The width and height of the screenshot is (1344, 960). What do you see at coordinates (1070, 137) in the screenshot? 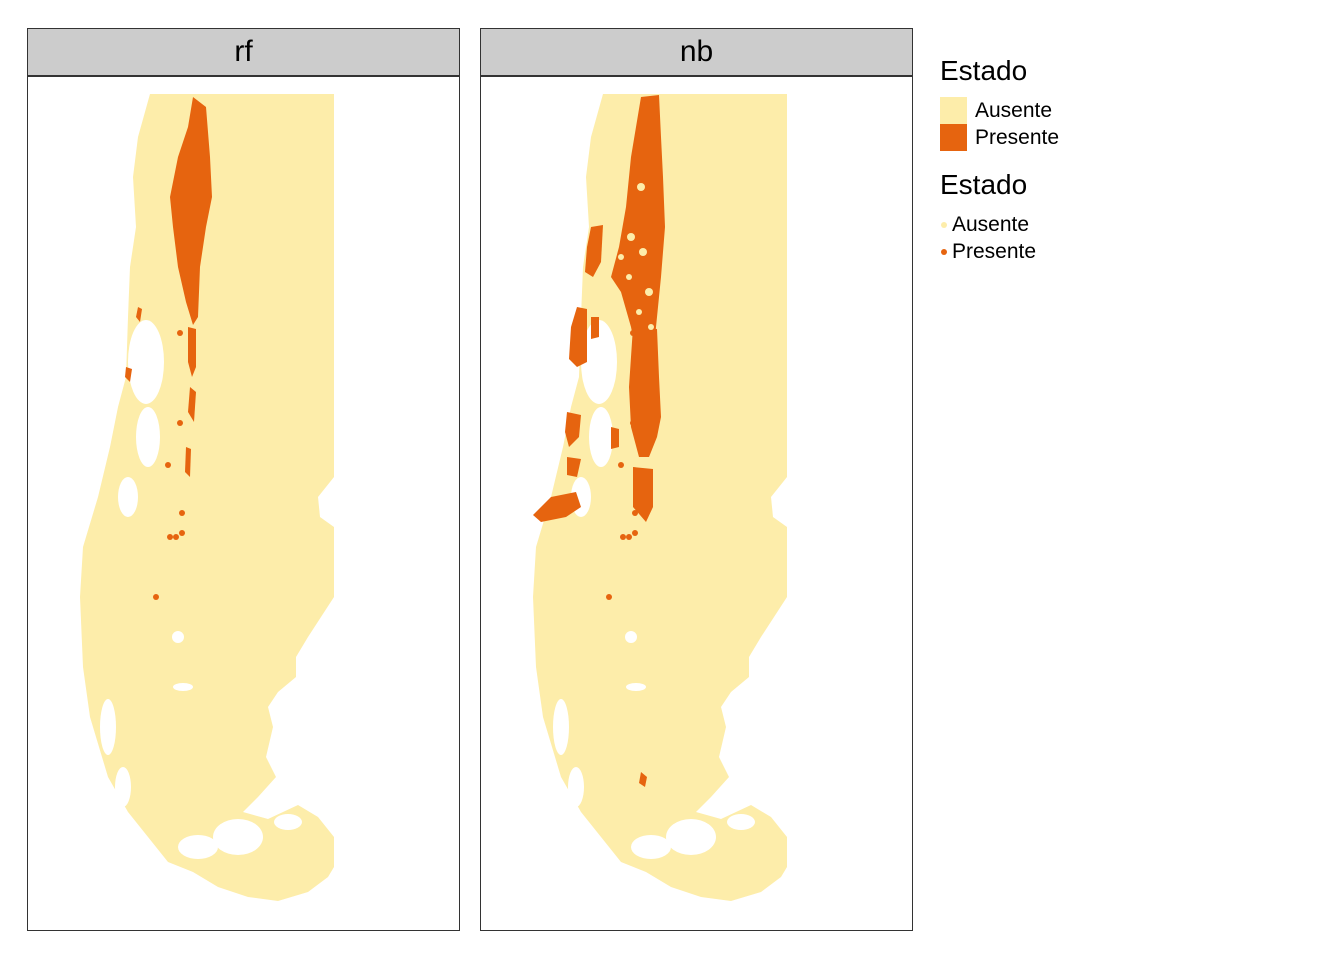
I see `legend-fill-item-present: Presente` at bounding box center [1070, 137].